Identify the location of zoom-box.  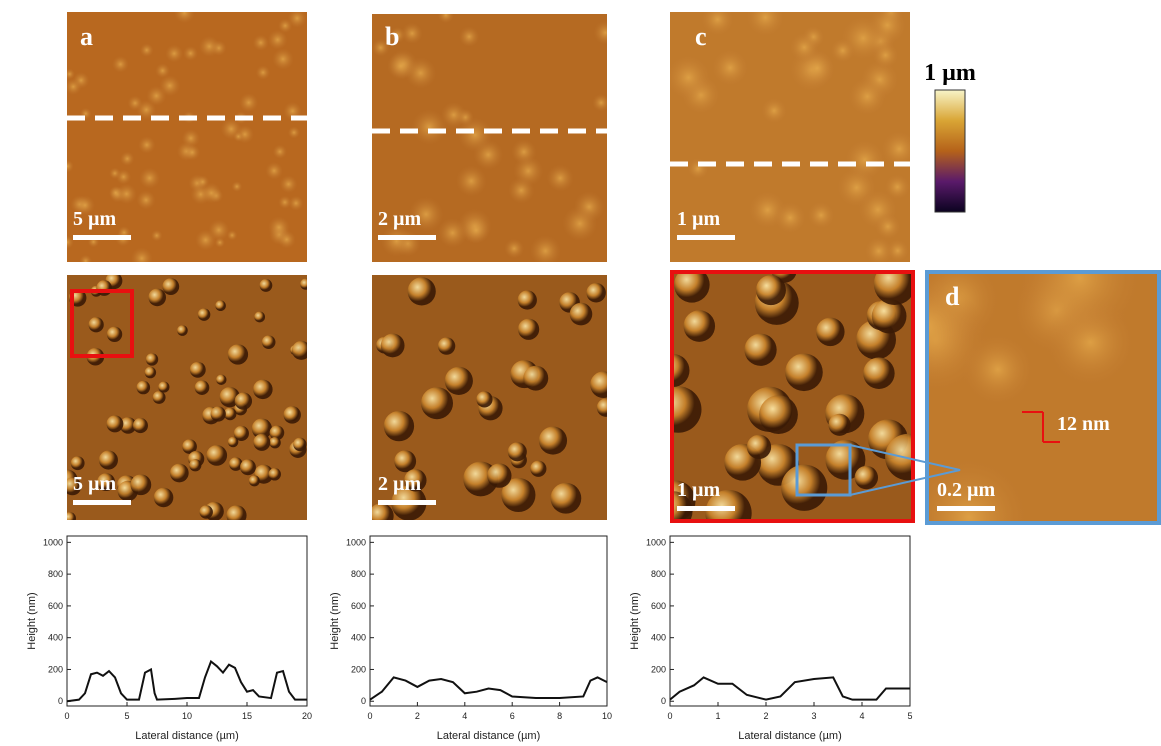
(823, 470).